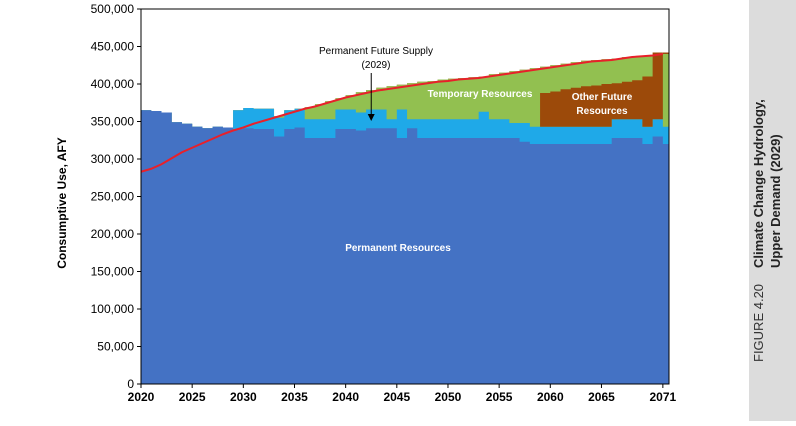 Image resolution: width=796 pixels, height=426 pixels. Describe the element at coordinates (113, 122) in the screenshot. I see `y-tick-label: 350,000` at that location.